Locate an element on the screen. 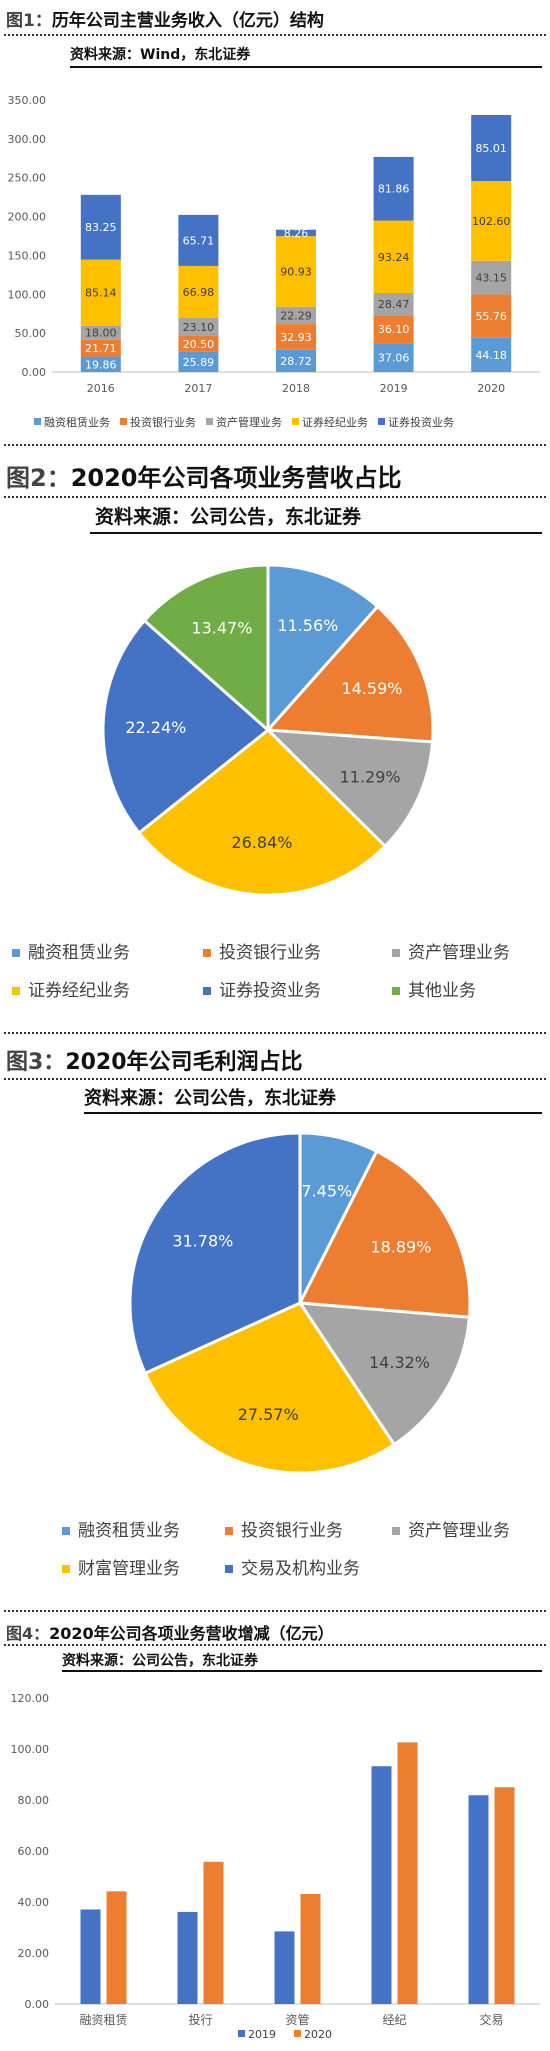 Image resolution: width=550 pixels, height=2051 pixels. y-tick-label: 20.00 is located at coordinates (34, 1953).